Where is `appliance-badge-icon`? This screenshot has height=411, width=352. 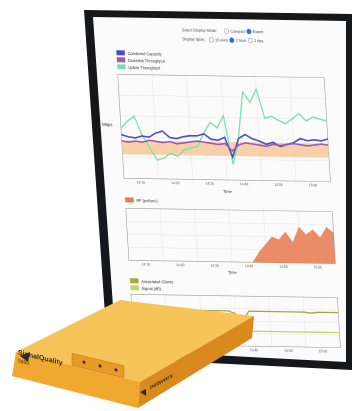
appliance-badge-icon is located at coordinates (143, 392).